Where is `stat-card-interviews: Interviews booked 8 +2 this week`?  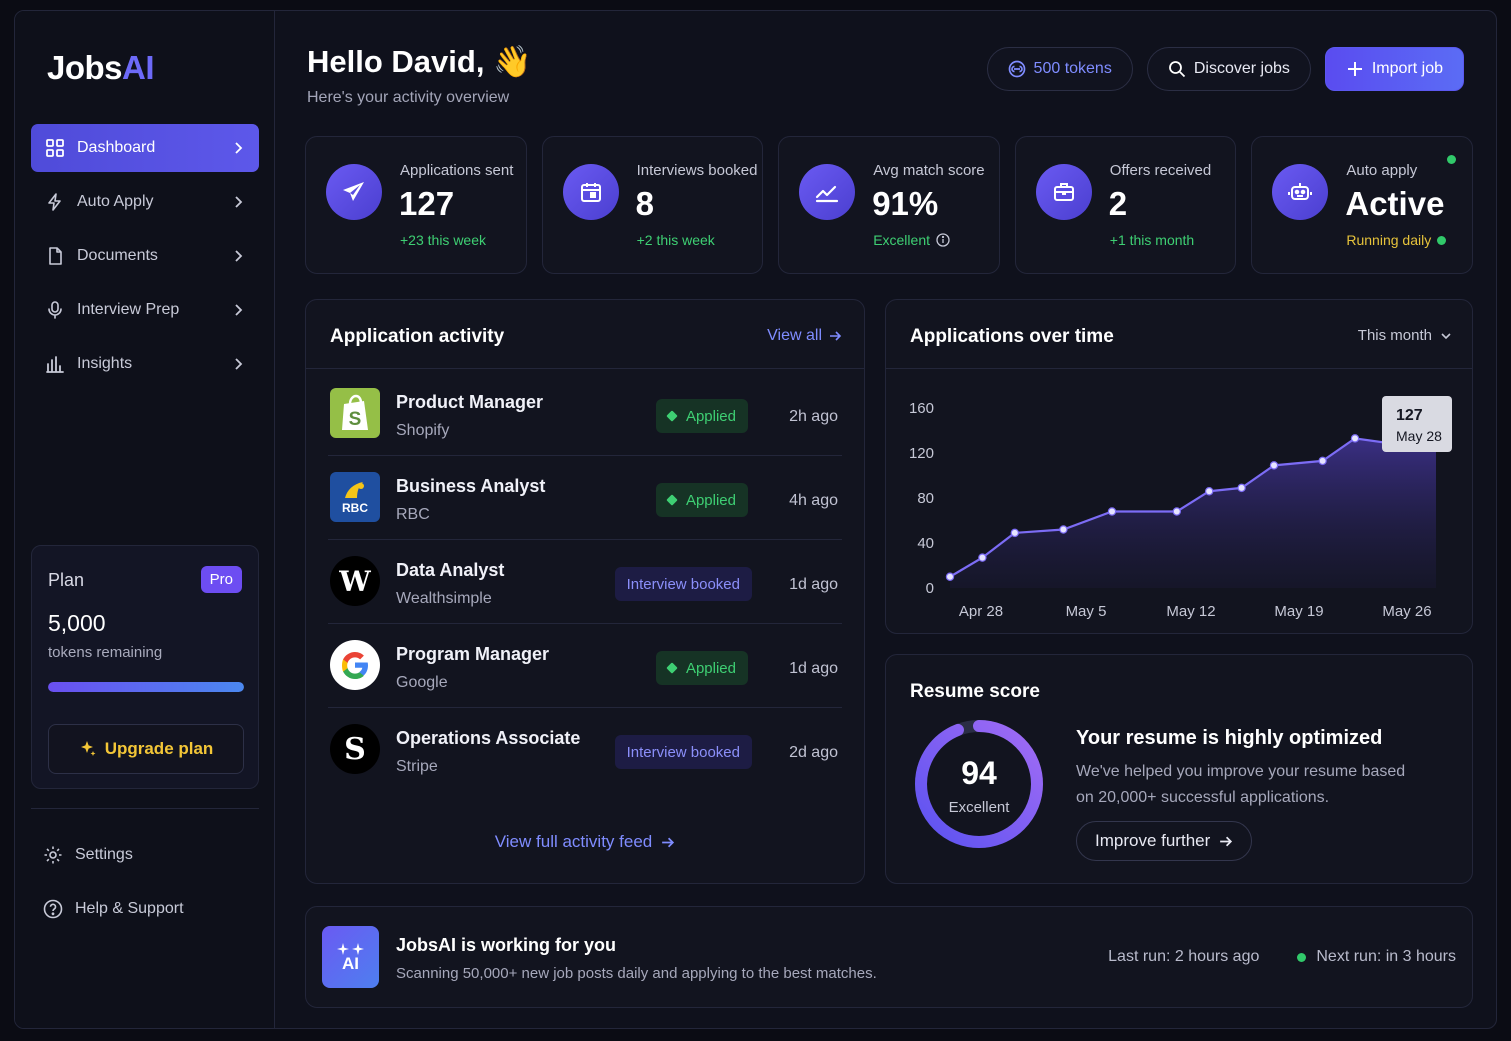 stat-card-interviews: Interviews booked 8 +2 this week is located at coordinates (652, 205).